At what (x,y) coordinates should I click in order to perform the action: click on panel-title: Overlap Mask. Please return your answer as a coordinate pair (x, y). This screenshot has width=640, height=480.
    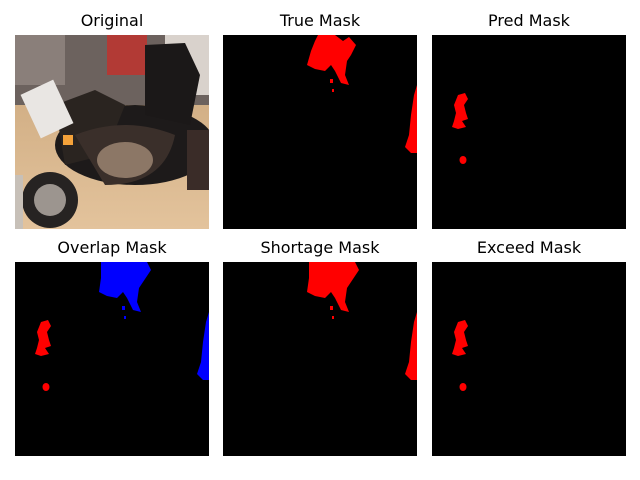
    Looking at the image, I should click on (112, 247).